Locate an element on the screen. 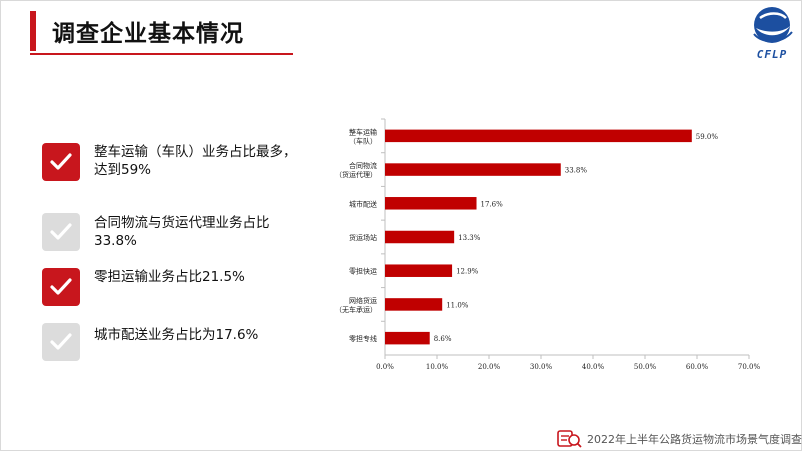 This screenshot has height=451, width=802. bullet-text-4: 城市配送业务占比为17.6% is located at coordinates (176, 335).